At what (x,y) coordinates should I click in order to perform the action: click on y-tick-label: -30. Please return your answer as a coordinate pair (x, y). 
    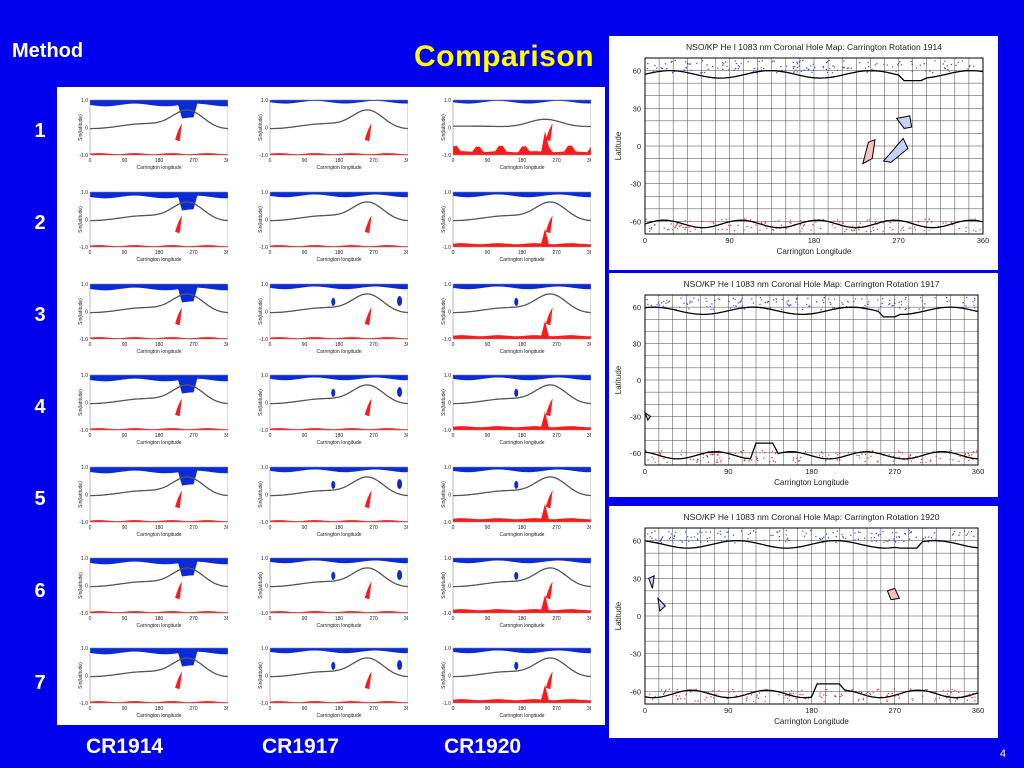
    Looking at the image, I should click on (635, 654).